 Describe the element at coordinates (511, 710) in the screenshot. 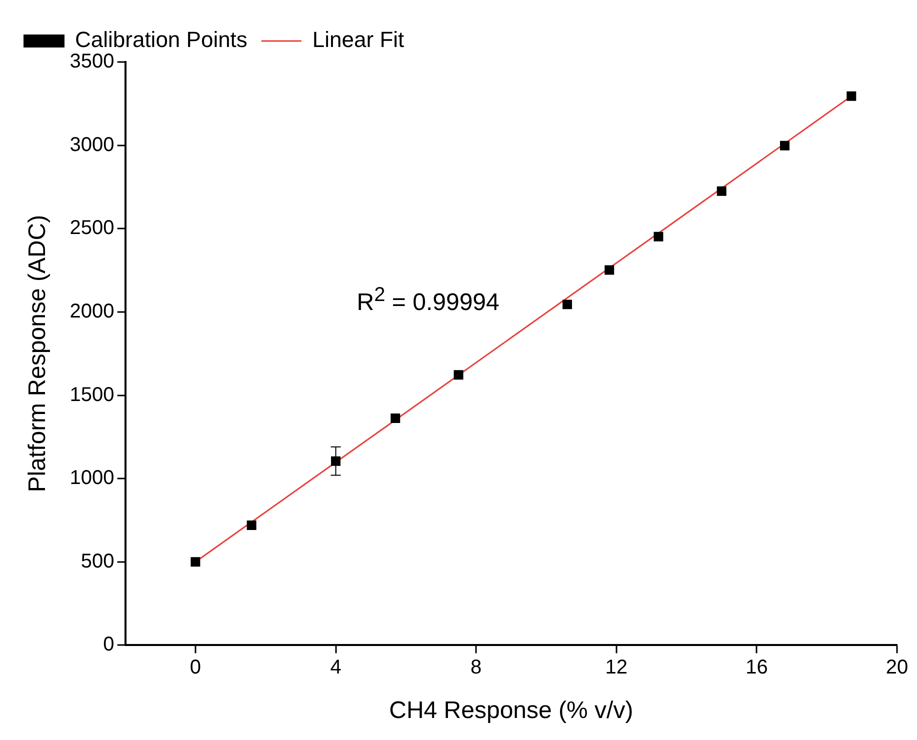

I see `x-axis-title: CH4 Response (% v/v)` at that location.